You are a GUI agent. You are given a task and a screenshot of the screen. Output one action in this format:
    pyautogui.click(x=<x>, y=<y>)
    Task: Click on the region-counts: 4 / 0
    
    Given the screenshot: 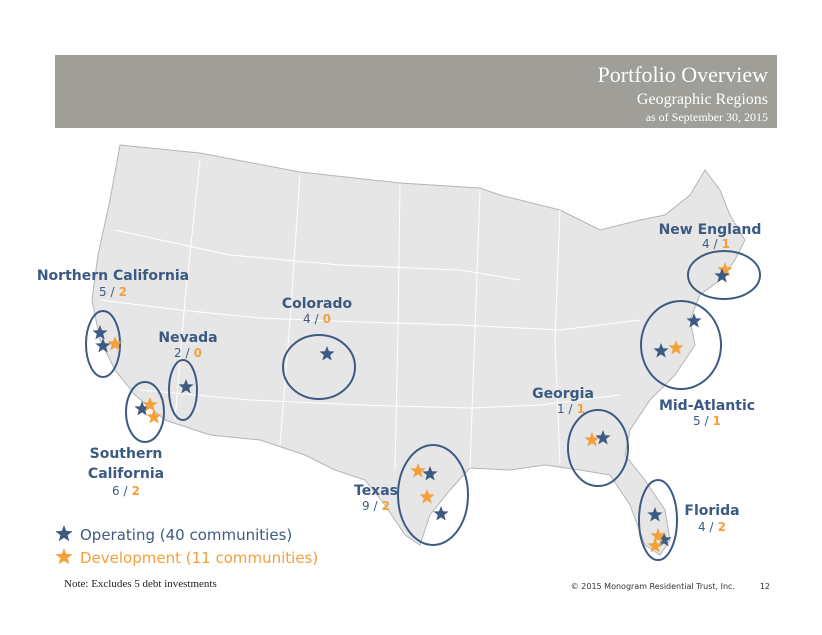 What is the action you would take?
    pyautogui.click(x=317, y=319)
    